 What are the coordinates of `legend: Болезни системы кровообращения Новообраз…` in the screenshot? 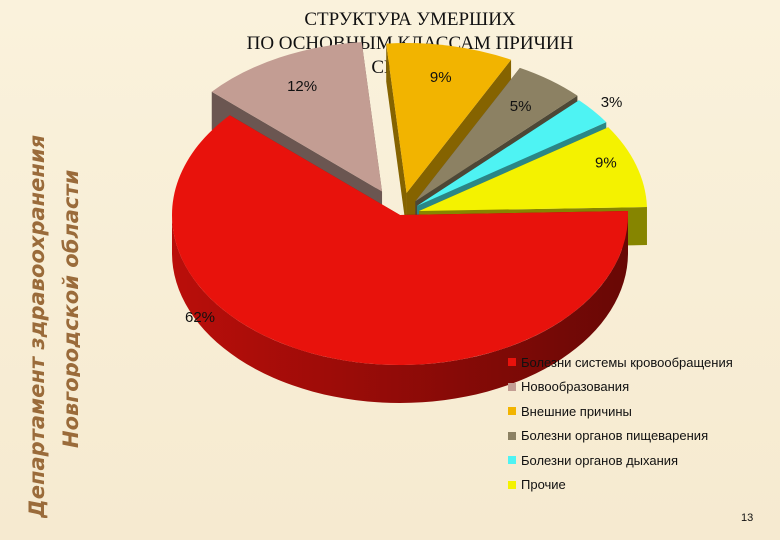 It's located at (640, 423).